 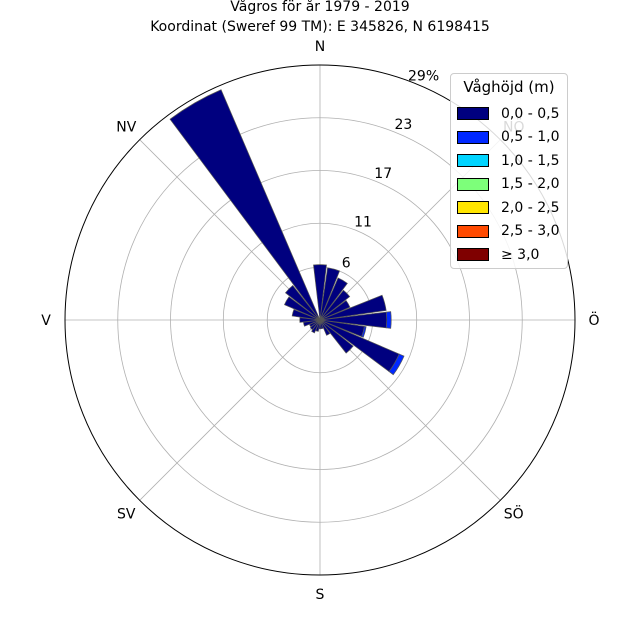 I want to click on legend-entry: ≥ 3,0, so click(x=509, y=255).